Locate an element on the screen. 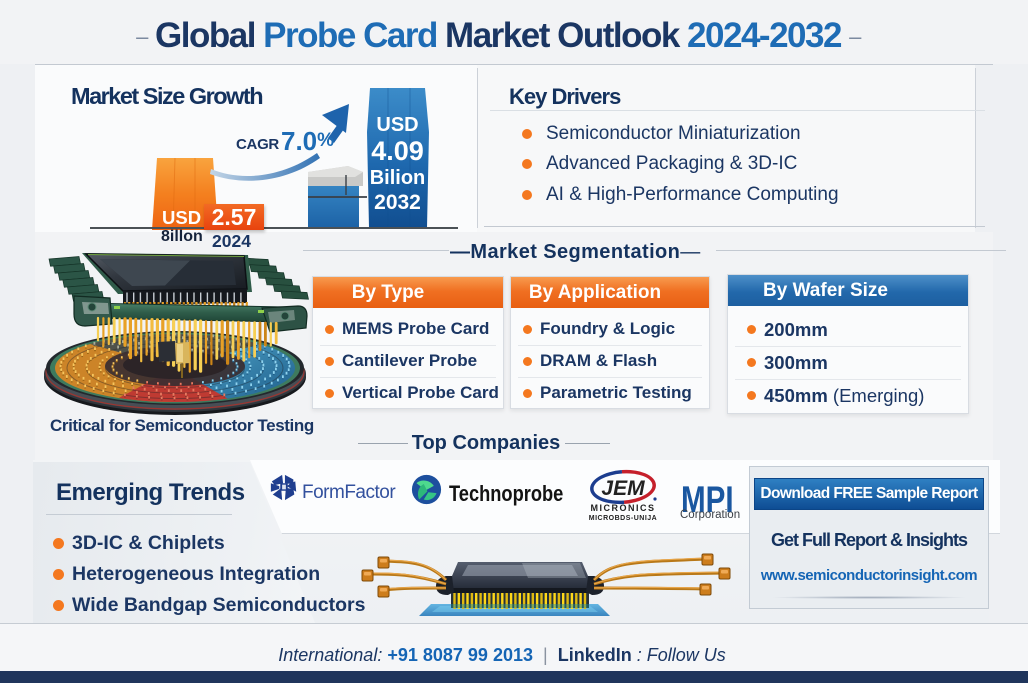 The height and width of the screenshot is (683, 1028). svg-text: MICRONICS is located at coordinates (623, 508).